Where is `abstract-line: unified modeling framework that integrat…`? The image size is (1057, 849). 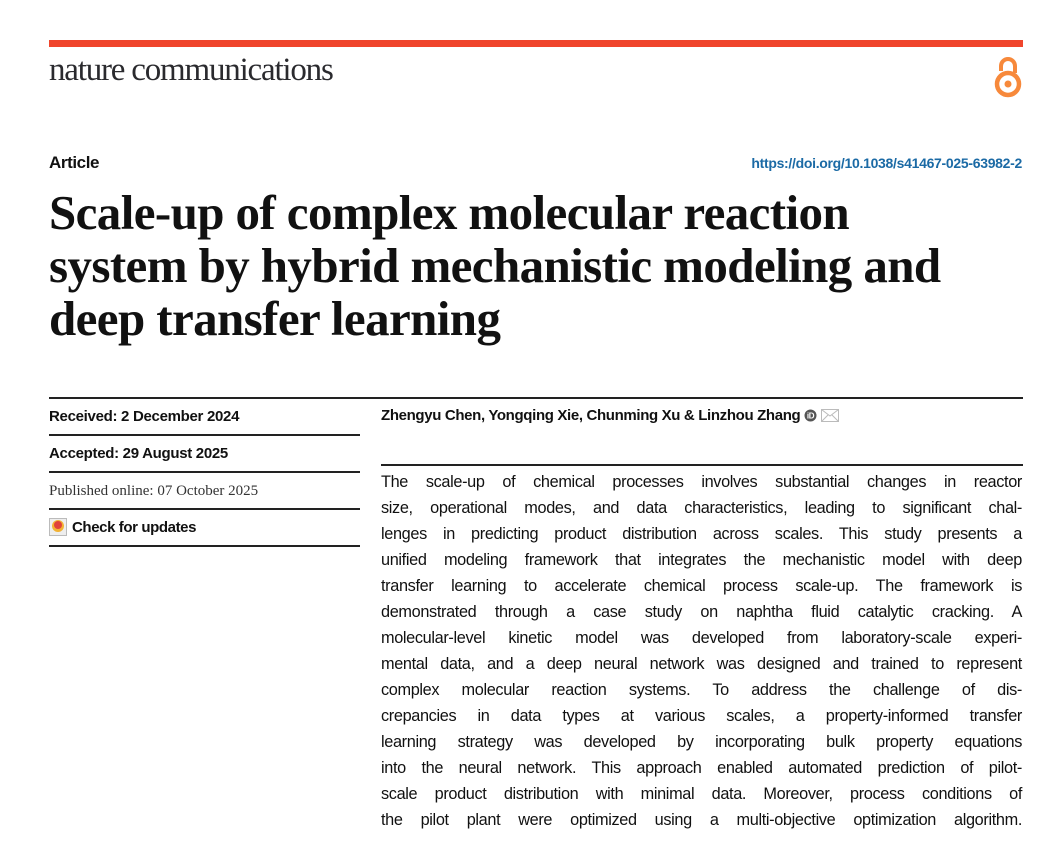
abstract-line: unified modeling framework that integrat… is located at coordinates (701, 560).